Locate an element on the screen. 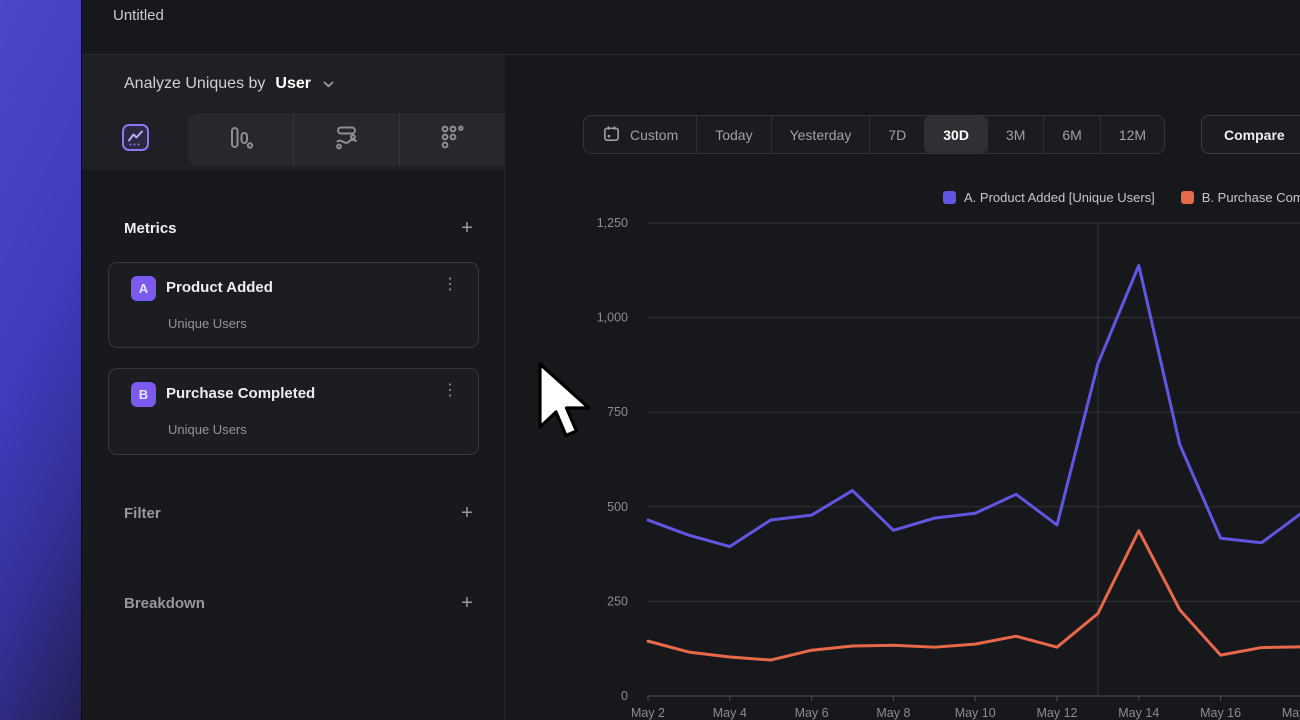  compare-button: Compare is located at coordinates (1250, 134).